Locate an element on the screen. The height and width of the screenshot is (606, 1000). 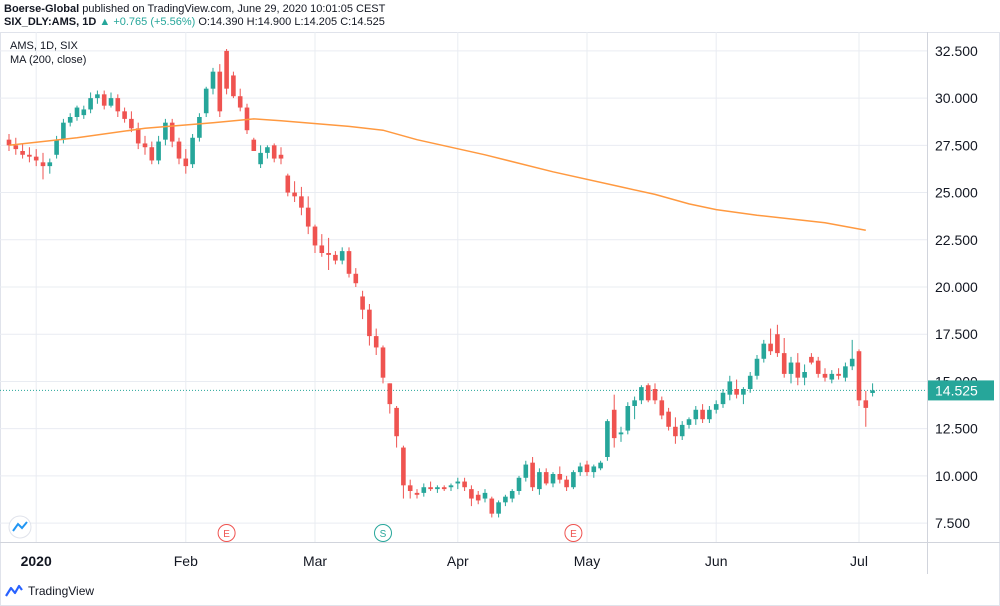
earnings-event-marker is located at coordinates (226, 533).